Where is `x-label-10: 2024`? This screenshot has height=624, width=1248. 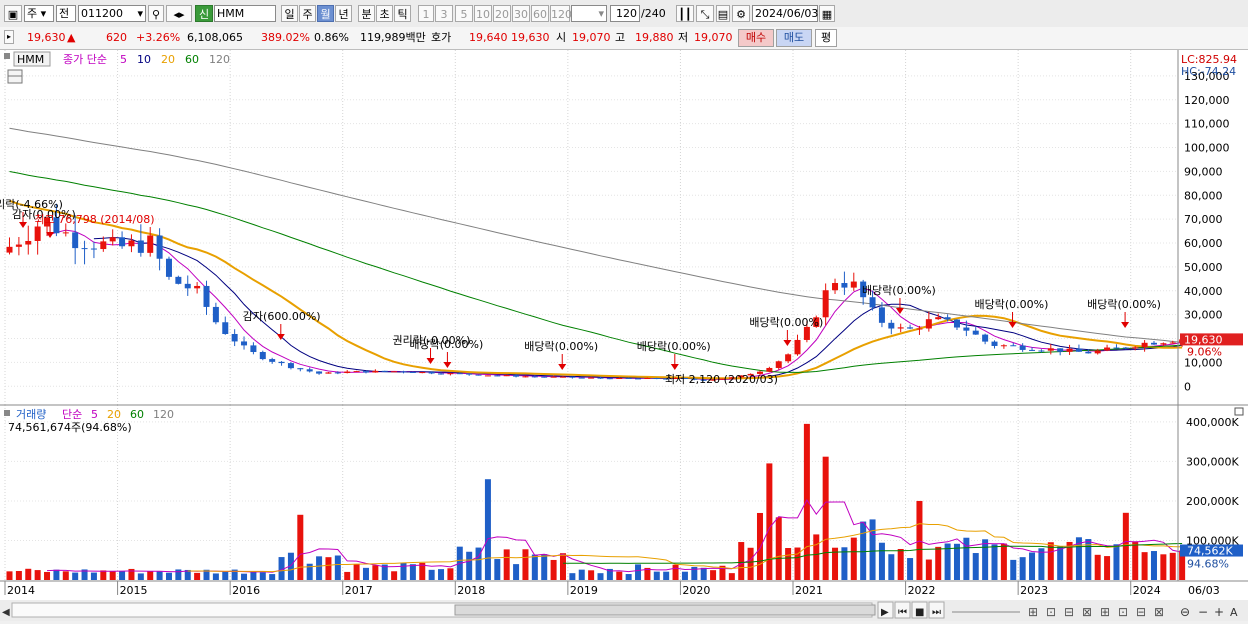
x-label-10: 2024 is located at coordinates (1147, 590).